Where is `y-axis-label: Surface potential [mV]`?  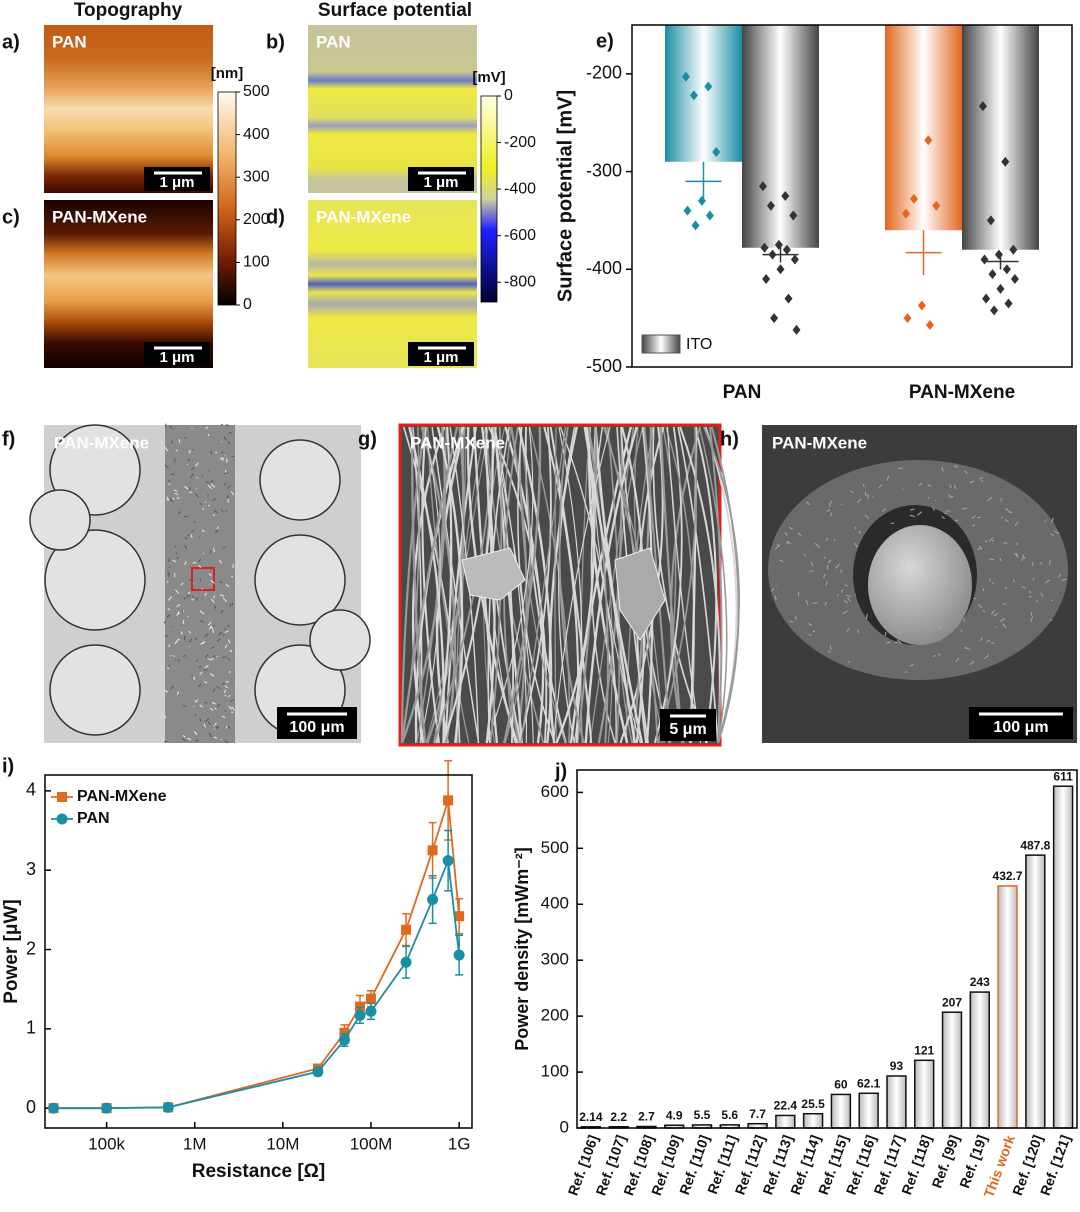
y-axis-label: Surface potential [mV] is located at coordinates (565, 196).